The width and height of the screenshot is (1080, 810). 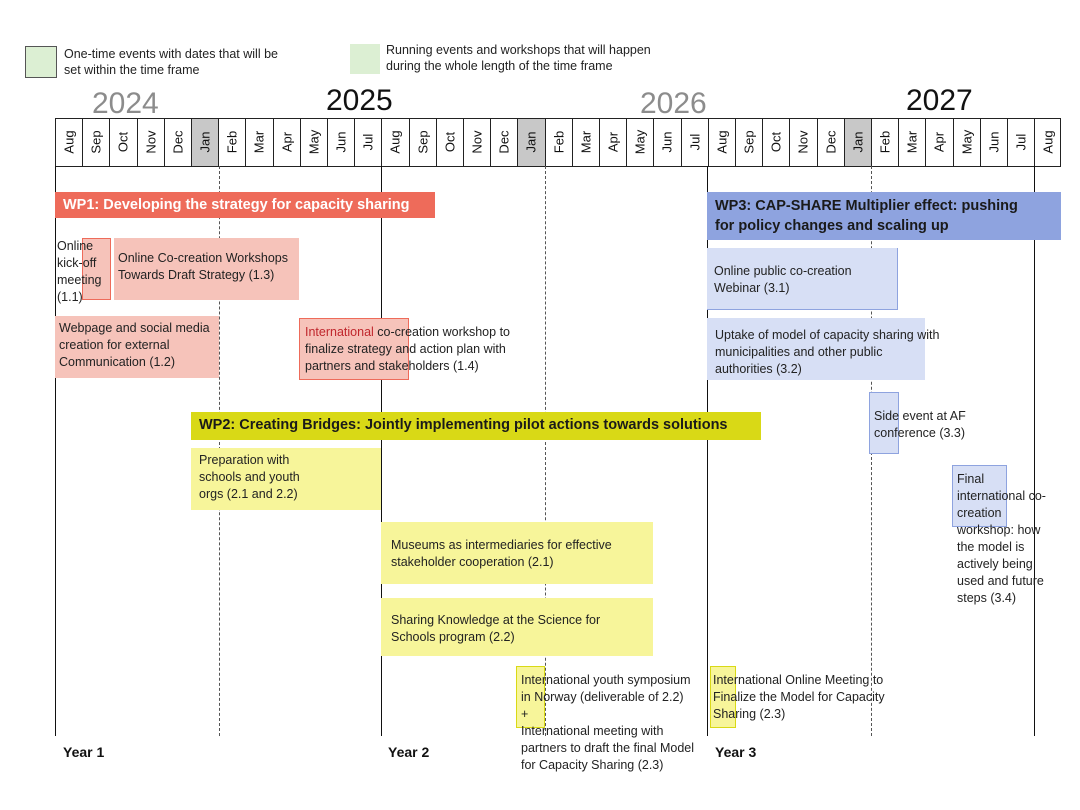 I want to click on month-label: Jun, so click(x=667, y=142).